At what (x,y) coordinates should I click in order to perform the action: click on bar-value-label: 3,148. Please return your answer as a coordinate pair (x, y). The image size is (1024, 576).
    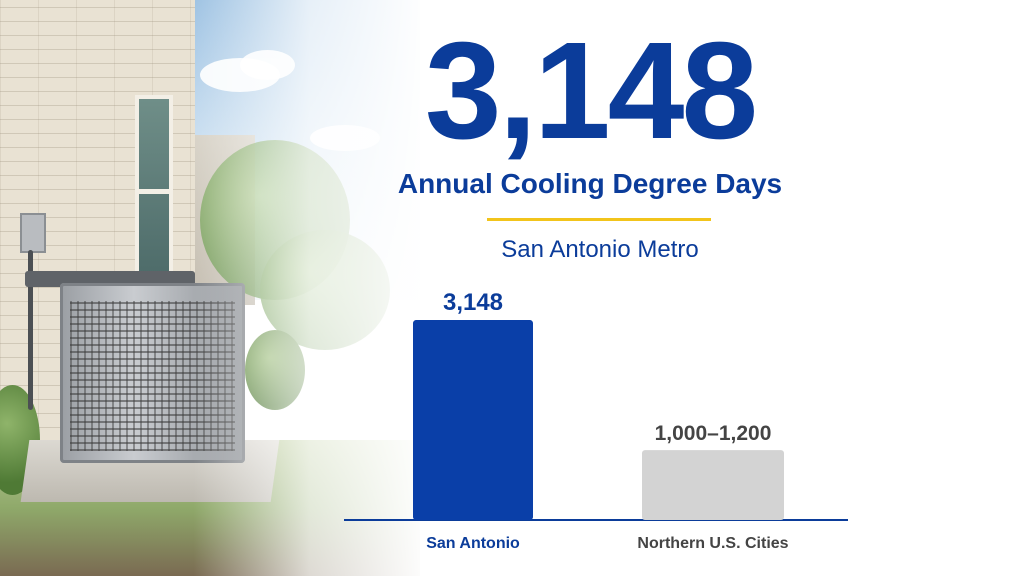
    Looking at the image, I should click on (473, 302).